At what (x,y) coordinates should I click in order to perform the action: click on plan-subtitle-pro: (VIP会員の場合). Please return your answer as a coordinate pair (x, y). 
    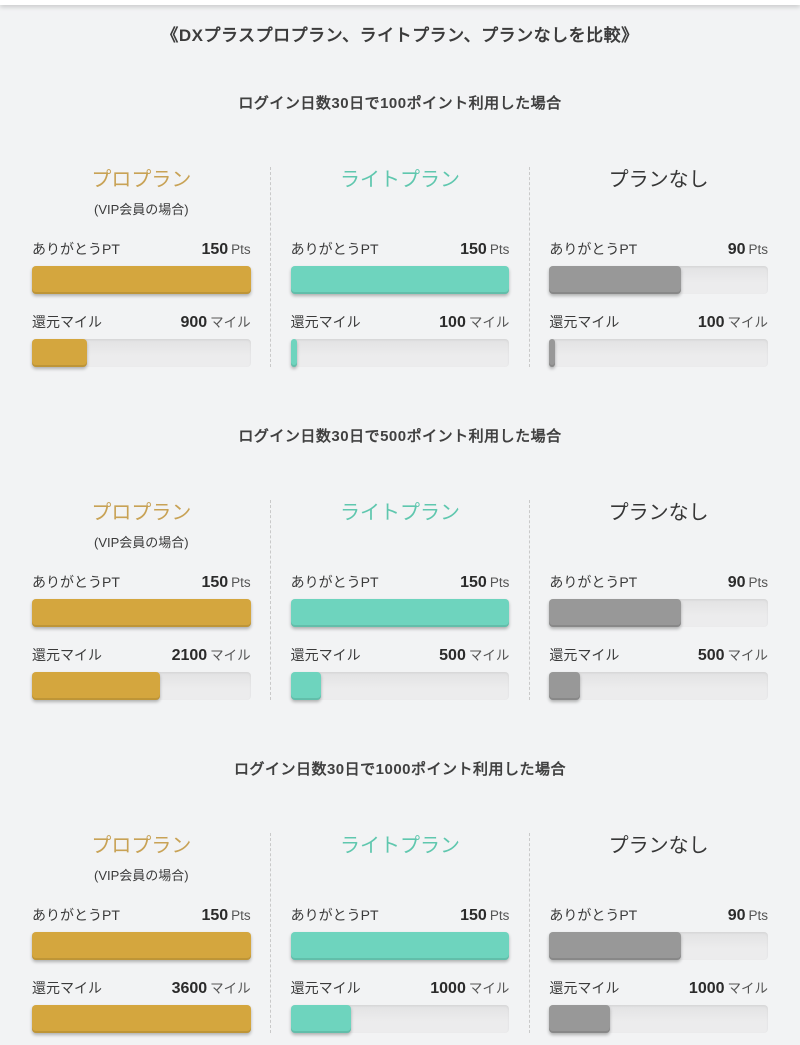
    Looking at the image, I should click on (141, 542).